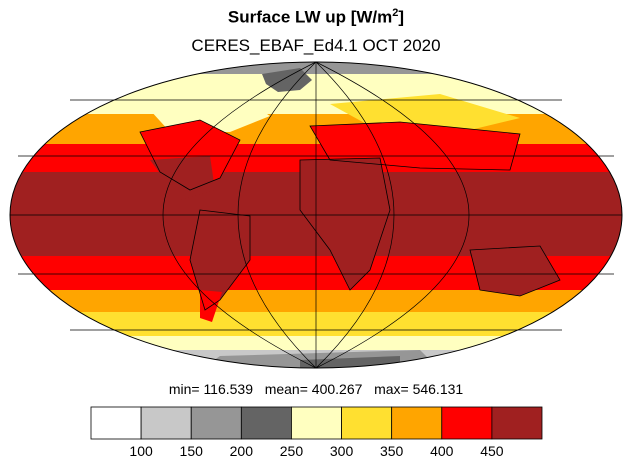 Image resolution: width=632 pixels, height=467 pixels. I want to click on colorbar-tick-label: 450, so click(492, 451).